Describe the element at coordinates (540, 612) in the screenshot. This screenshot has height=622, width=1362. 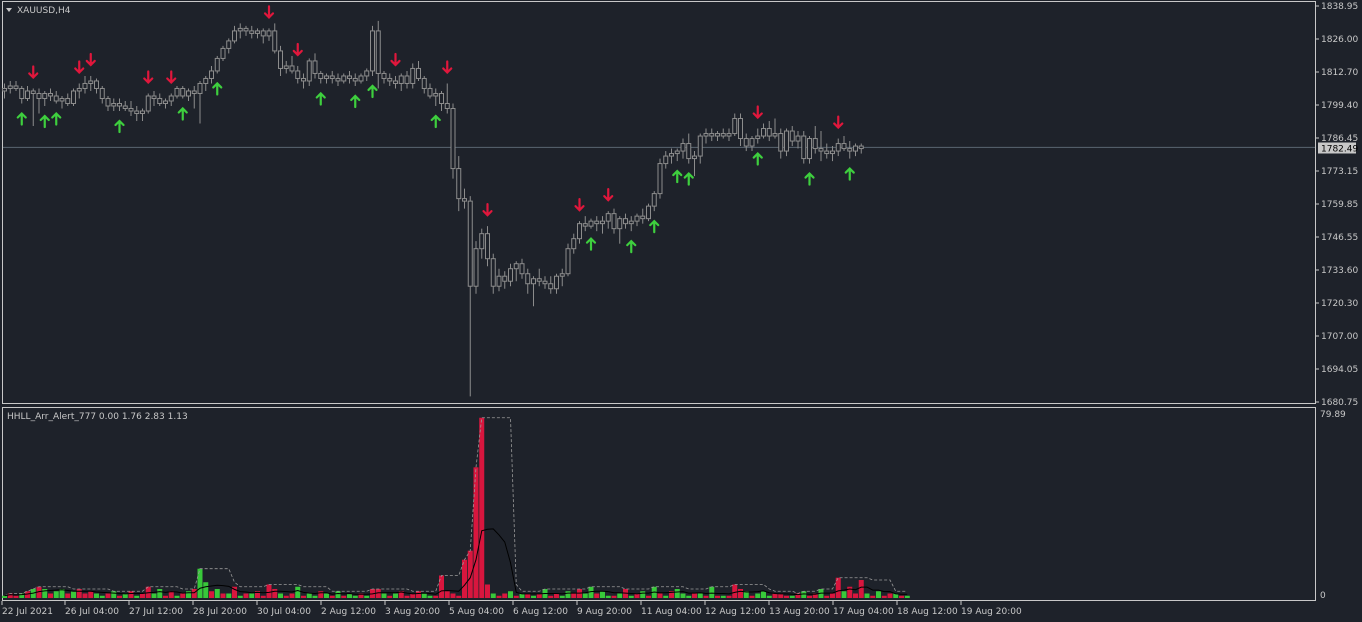
I see `time-tick-label: 6 Aug 12:00` at that location.